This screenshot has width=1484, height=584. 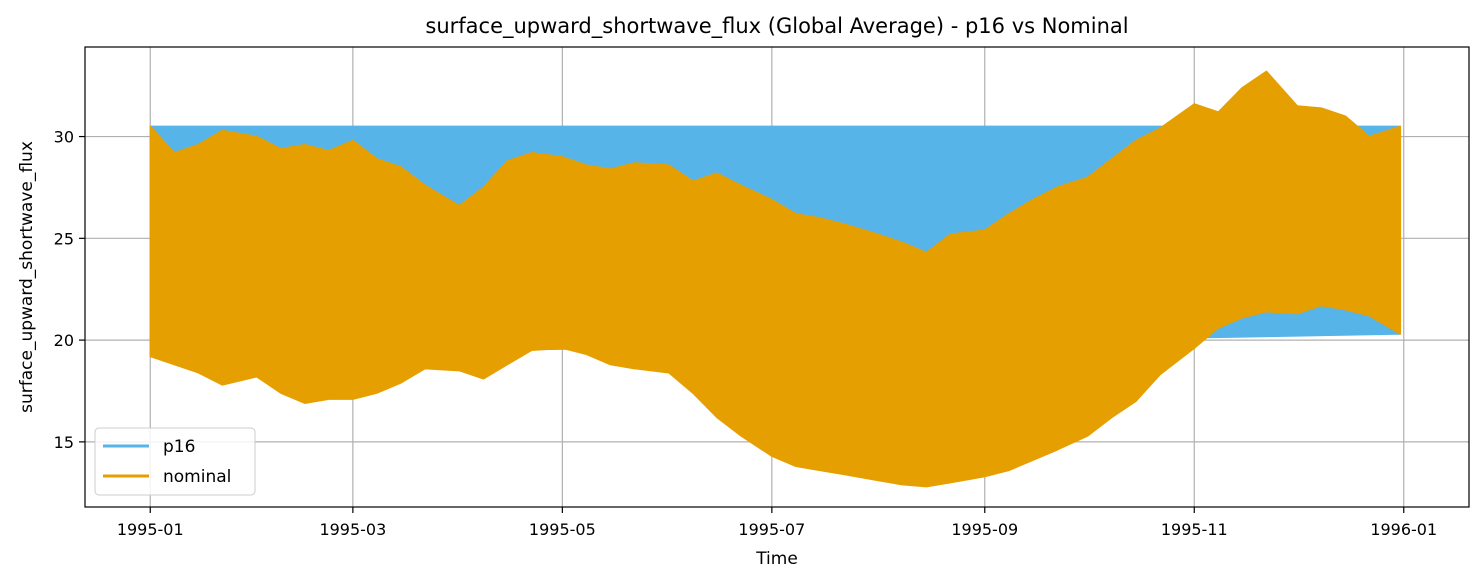 What do you see at coordinates (175, 461) in the screenshot?
I see `legend: p16 nominal` at bounding box center [175, 461].